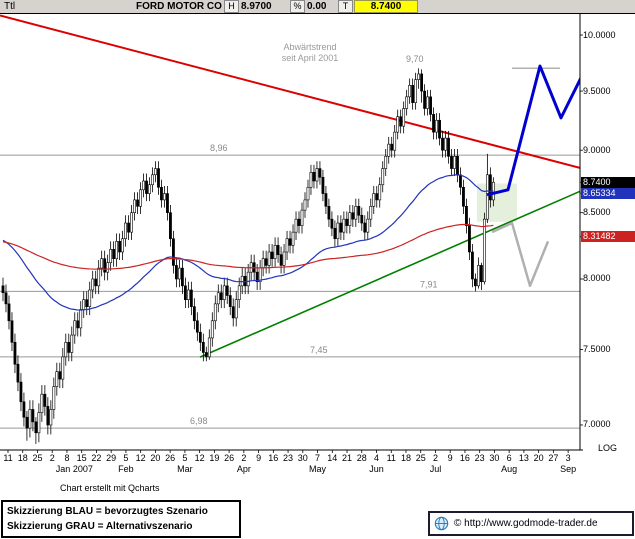 The width and height of the screenshot is (635, 539). What do you see at coordinates (309, 47) in the screenshot?
I see `annotation-text: Abwärtstrend` at bounding box center [309, 47].